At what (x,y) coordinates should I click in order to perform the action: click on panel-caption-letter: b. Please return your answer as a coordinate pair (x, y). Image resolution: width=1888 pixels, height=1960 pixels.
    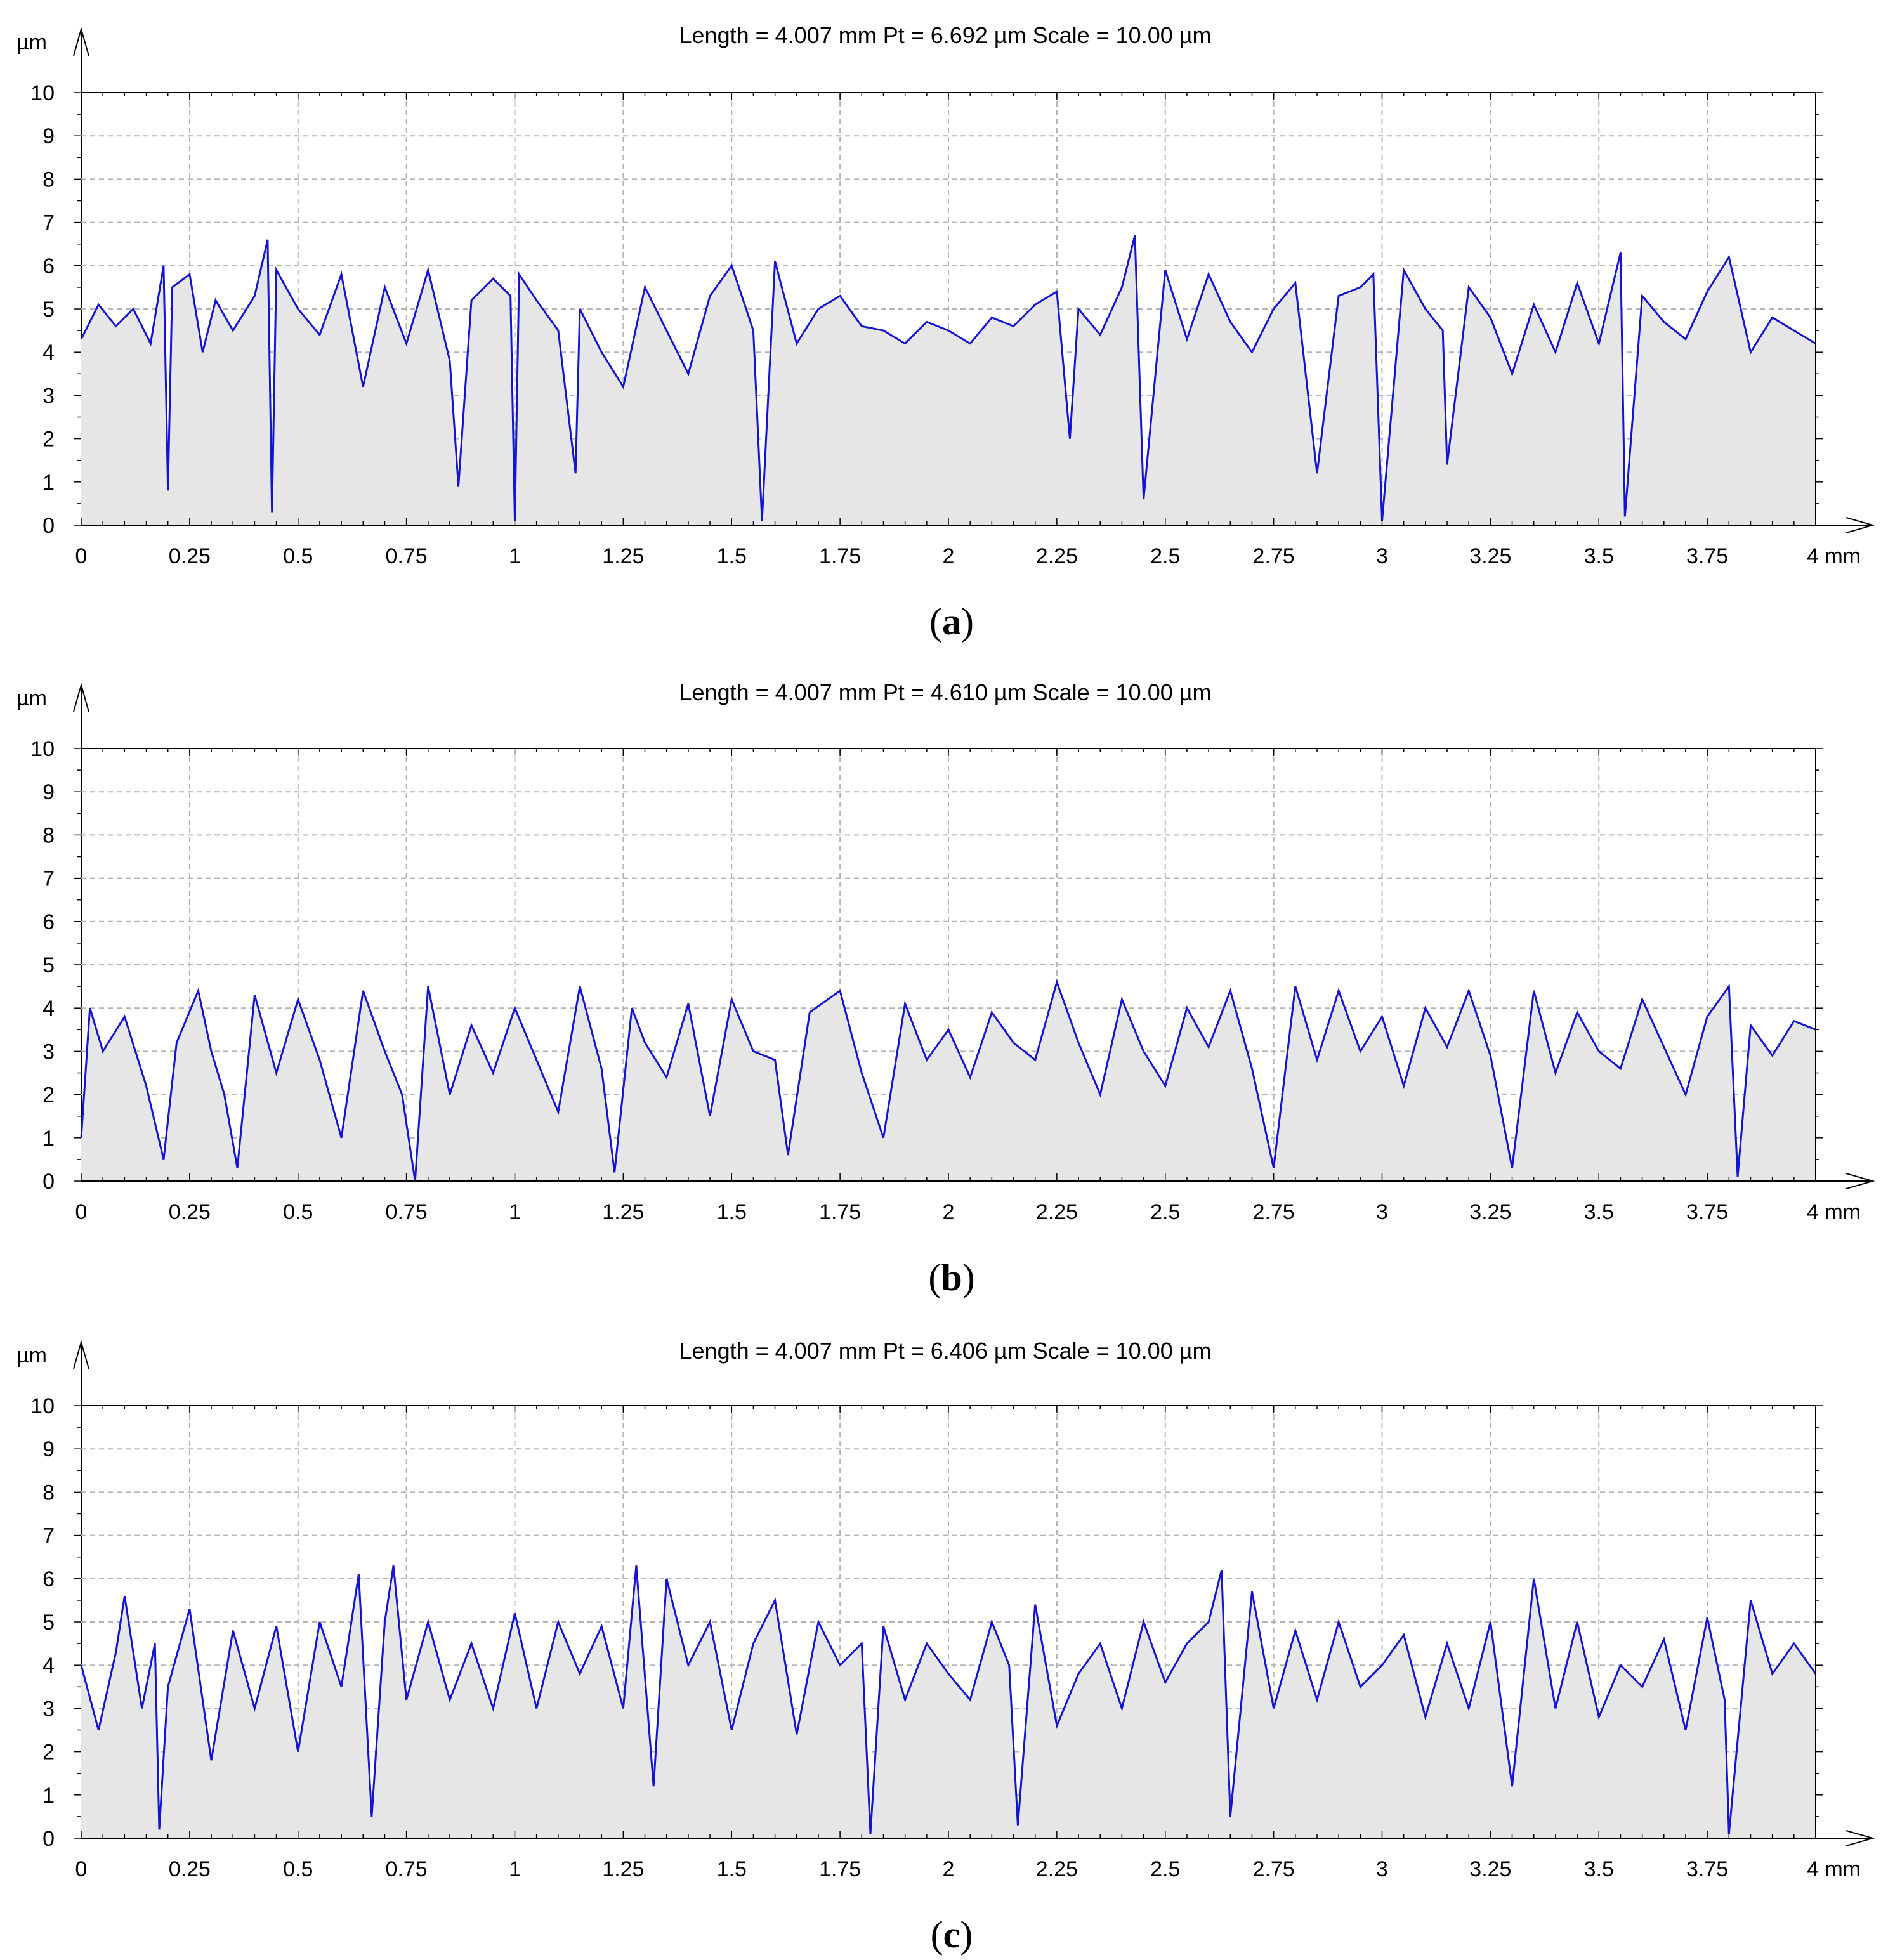
    Looking at the image, I should click on (951, 1277).